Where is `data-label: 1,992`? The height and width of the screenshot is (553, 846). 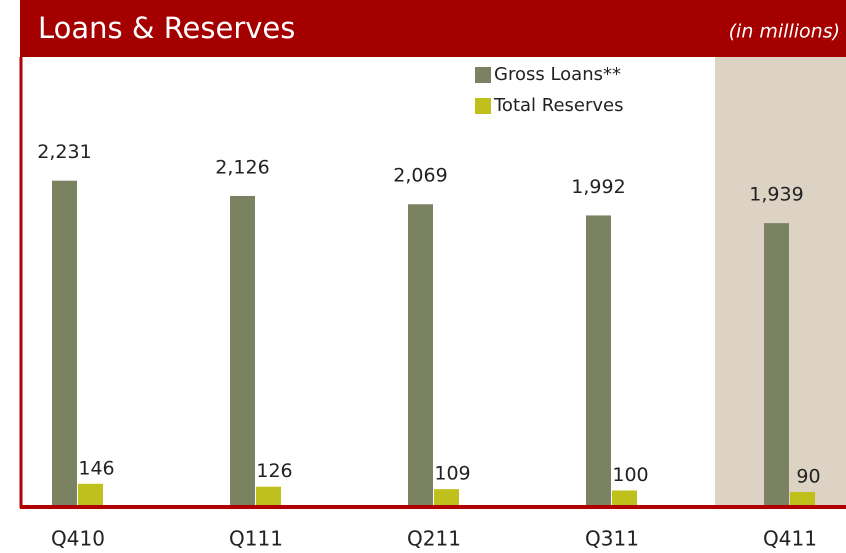 data-label: 1,992 is located at coordinates (598, 187).